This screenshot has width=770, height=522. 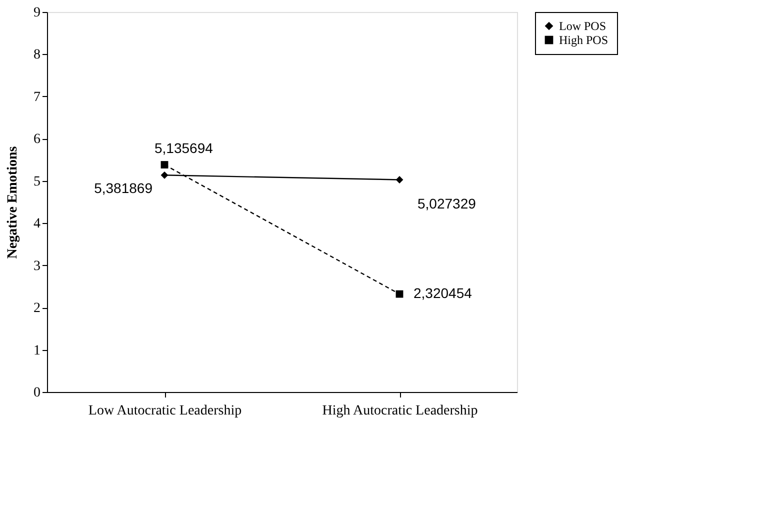 I want to click on y-tick-label: 4, so click(x=37, y=224).